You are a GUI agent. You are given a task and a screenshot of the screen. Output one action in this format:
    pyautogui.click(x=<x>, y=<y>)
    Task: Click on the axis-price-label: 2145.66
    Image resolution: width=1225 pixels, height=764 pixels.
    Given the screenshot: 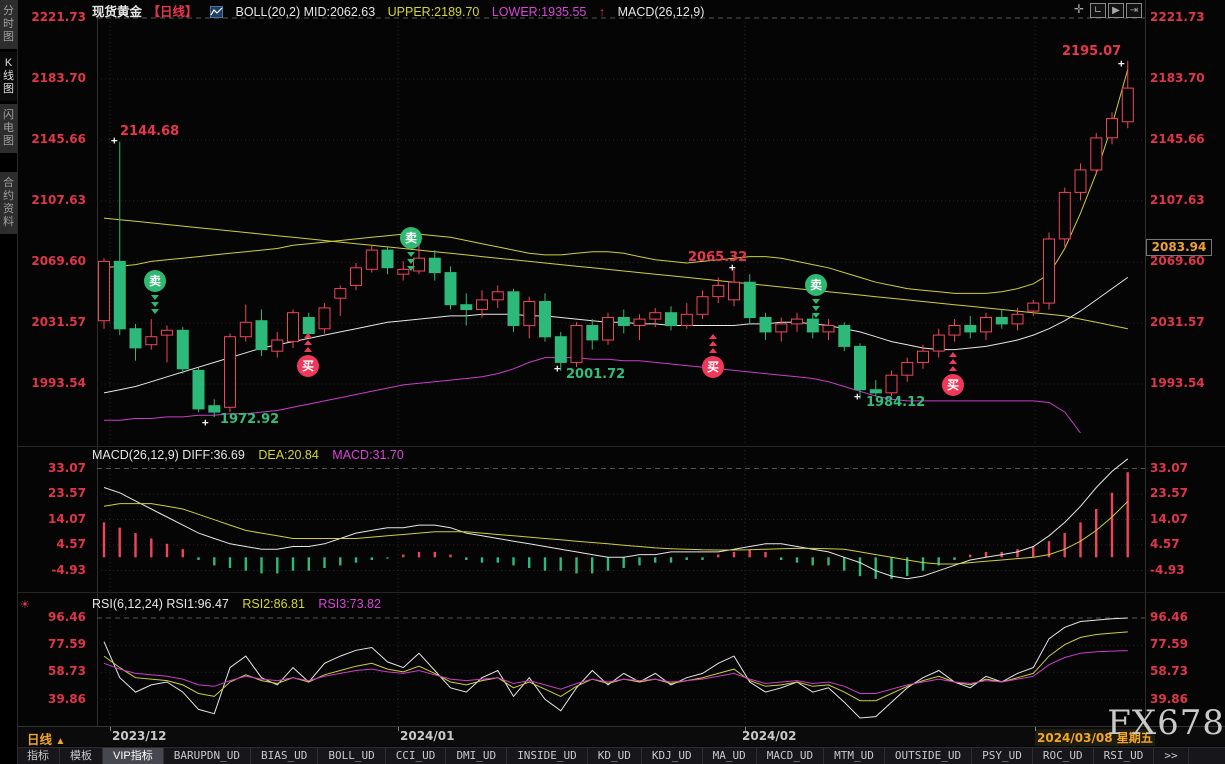 What is the action you would take?
    pyautogui.click(x=1177, y=139)
    